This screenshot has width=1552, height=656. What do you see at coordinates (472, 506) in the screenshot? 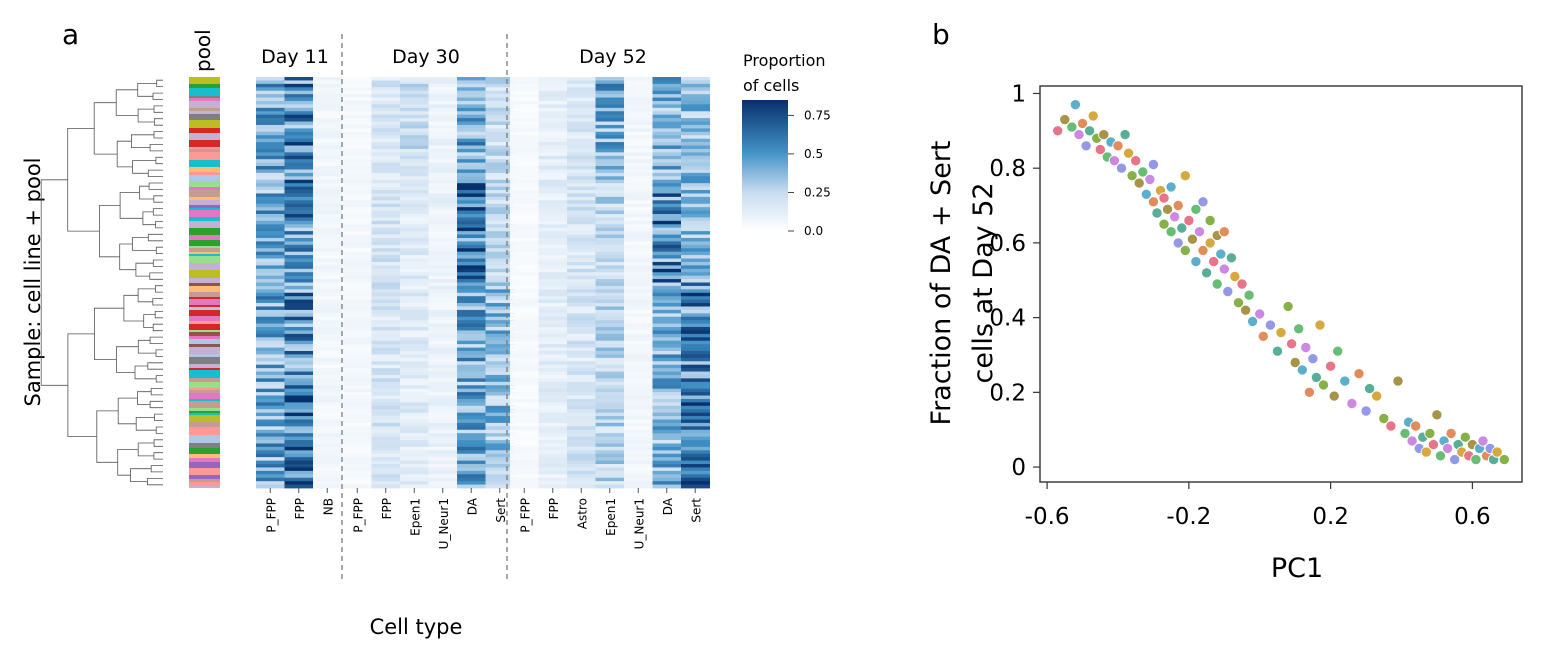
I see `cell-type-label: DA` at bounding box center [472, 506].